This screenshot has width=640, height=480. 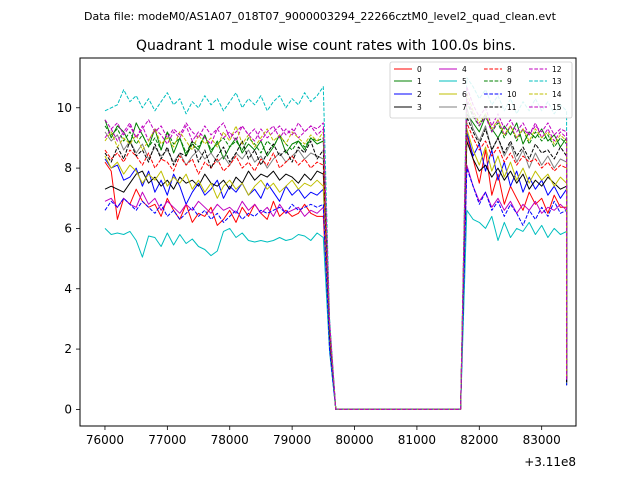 What do you see at coordinates (557, 107) in the screenshot?
I see `legend-label-15: 15` at bounding box center [557, 107].